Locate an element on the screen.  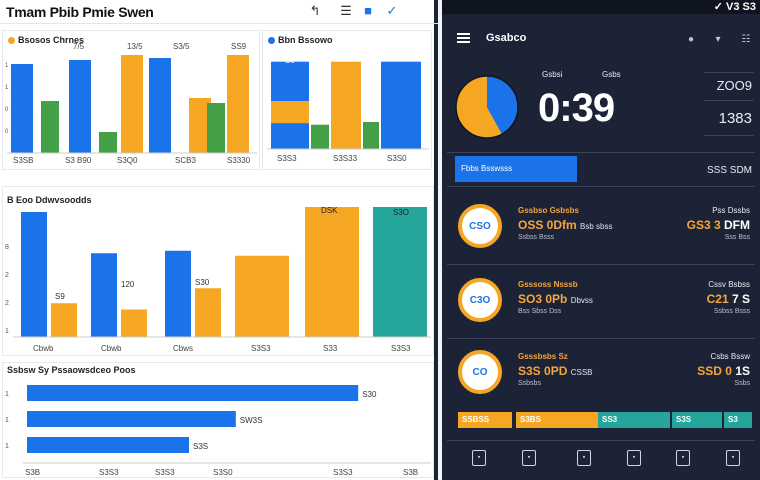
y-tick-label: 0 is located at coordinates (7, 132).